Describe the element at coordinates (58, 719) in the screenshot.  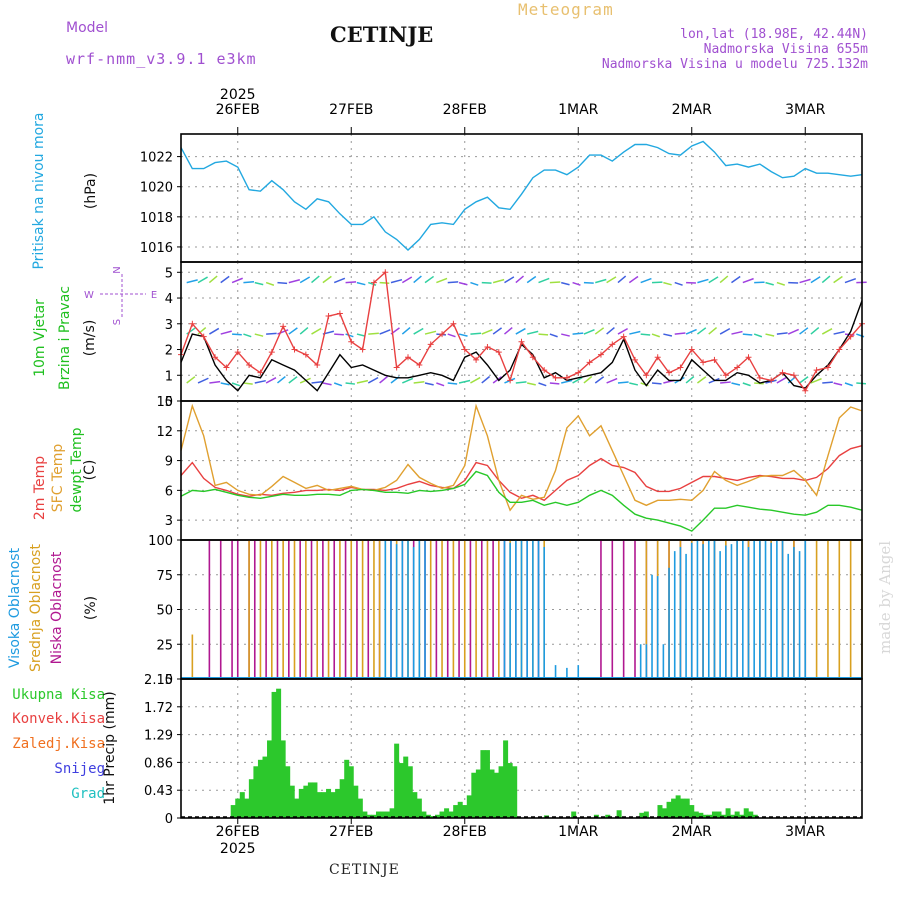
I see `precip-legend-convective: Konvek.Kisa` at that location.